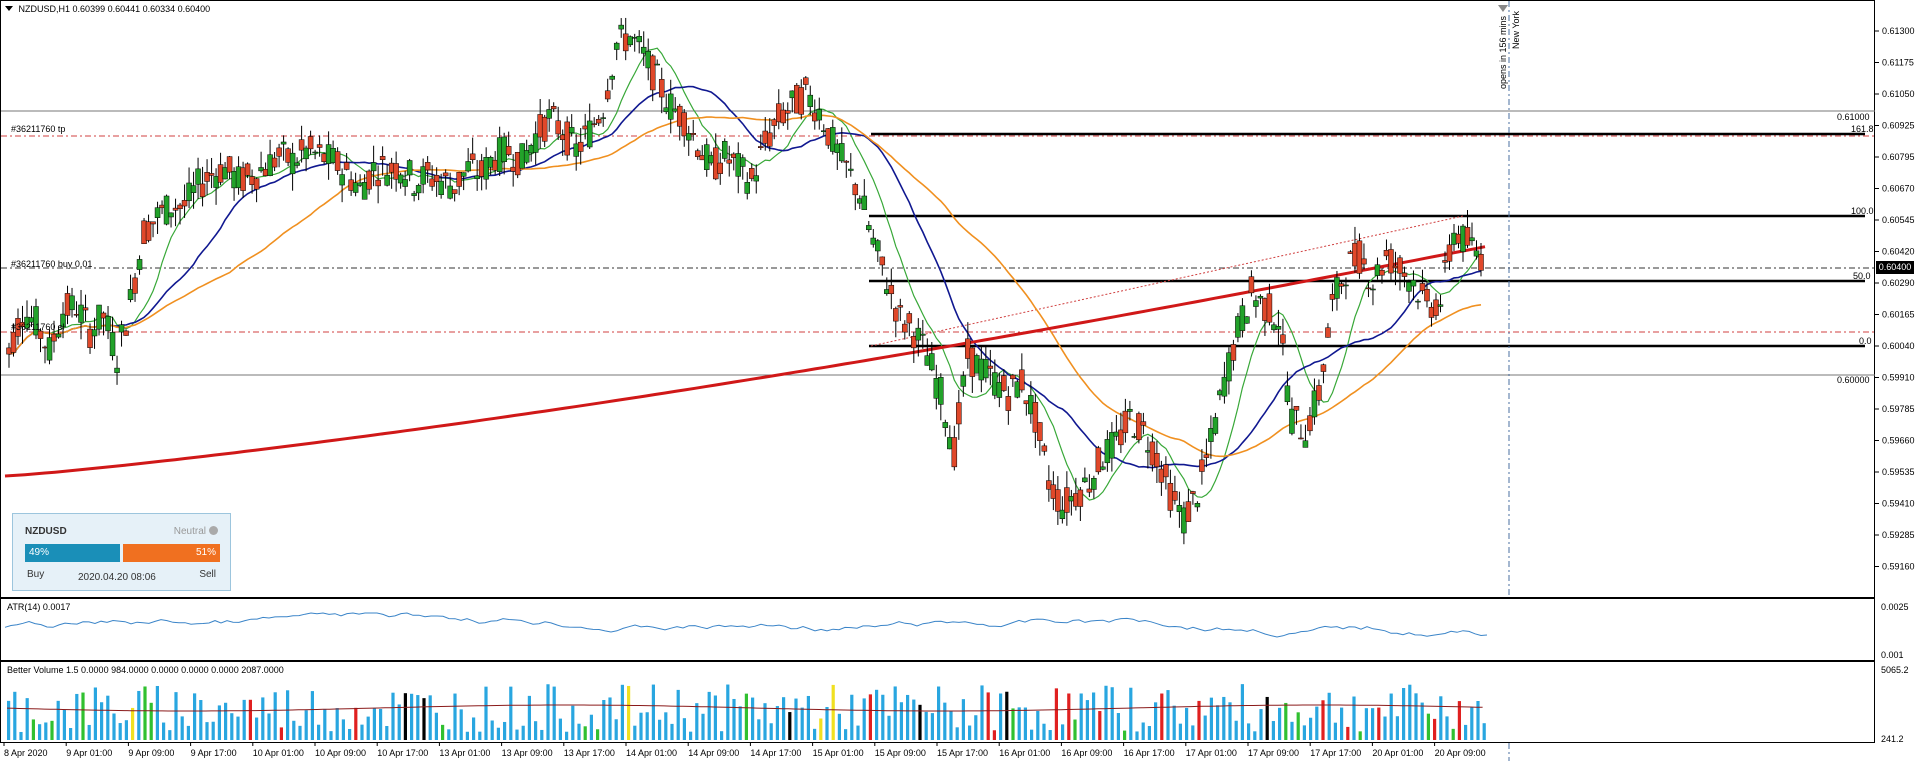 Image resolution: width=1918 pixels, height=762 pixels. What do you see at coordinates (44, 9) in the screenshot?
I see `symbol-timeframe: NZDUSD,H1` at bounding box center [44, 9].